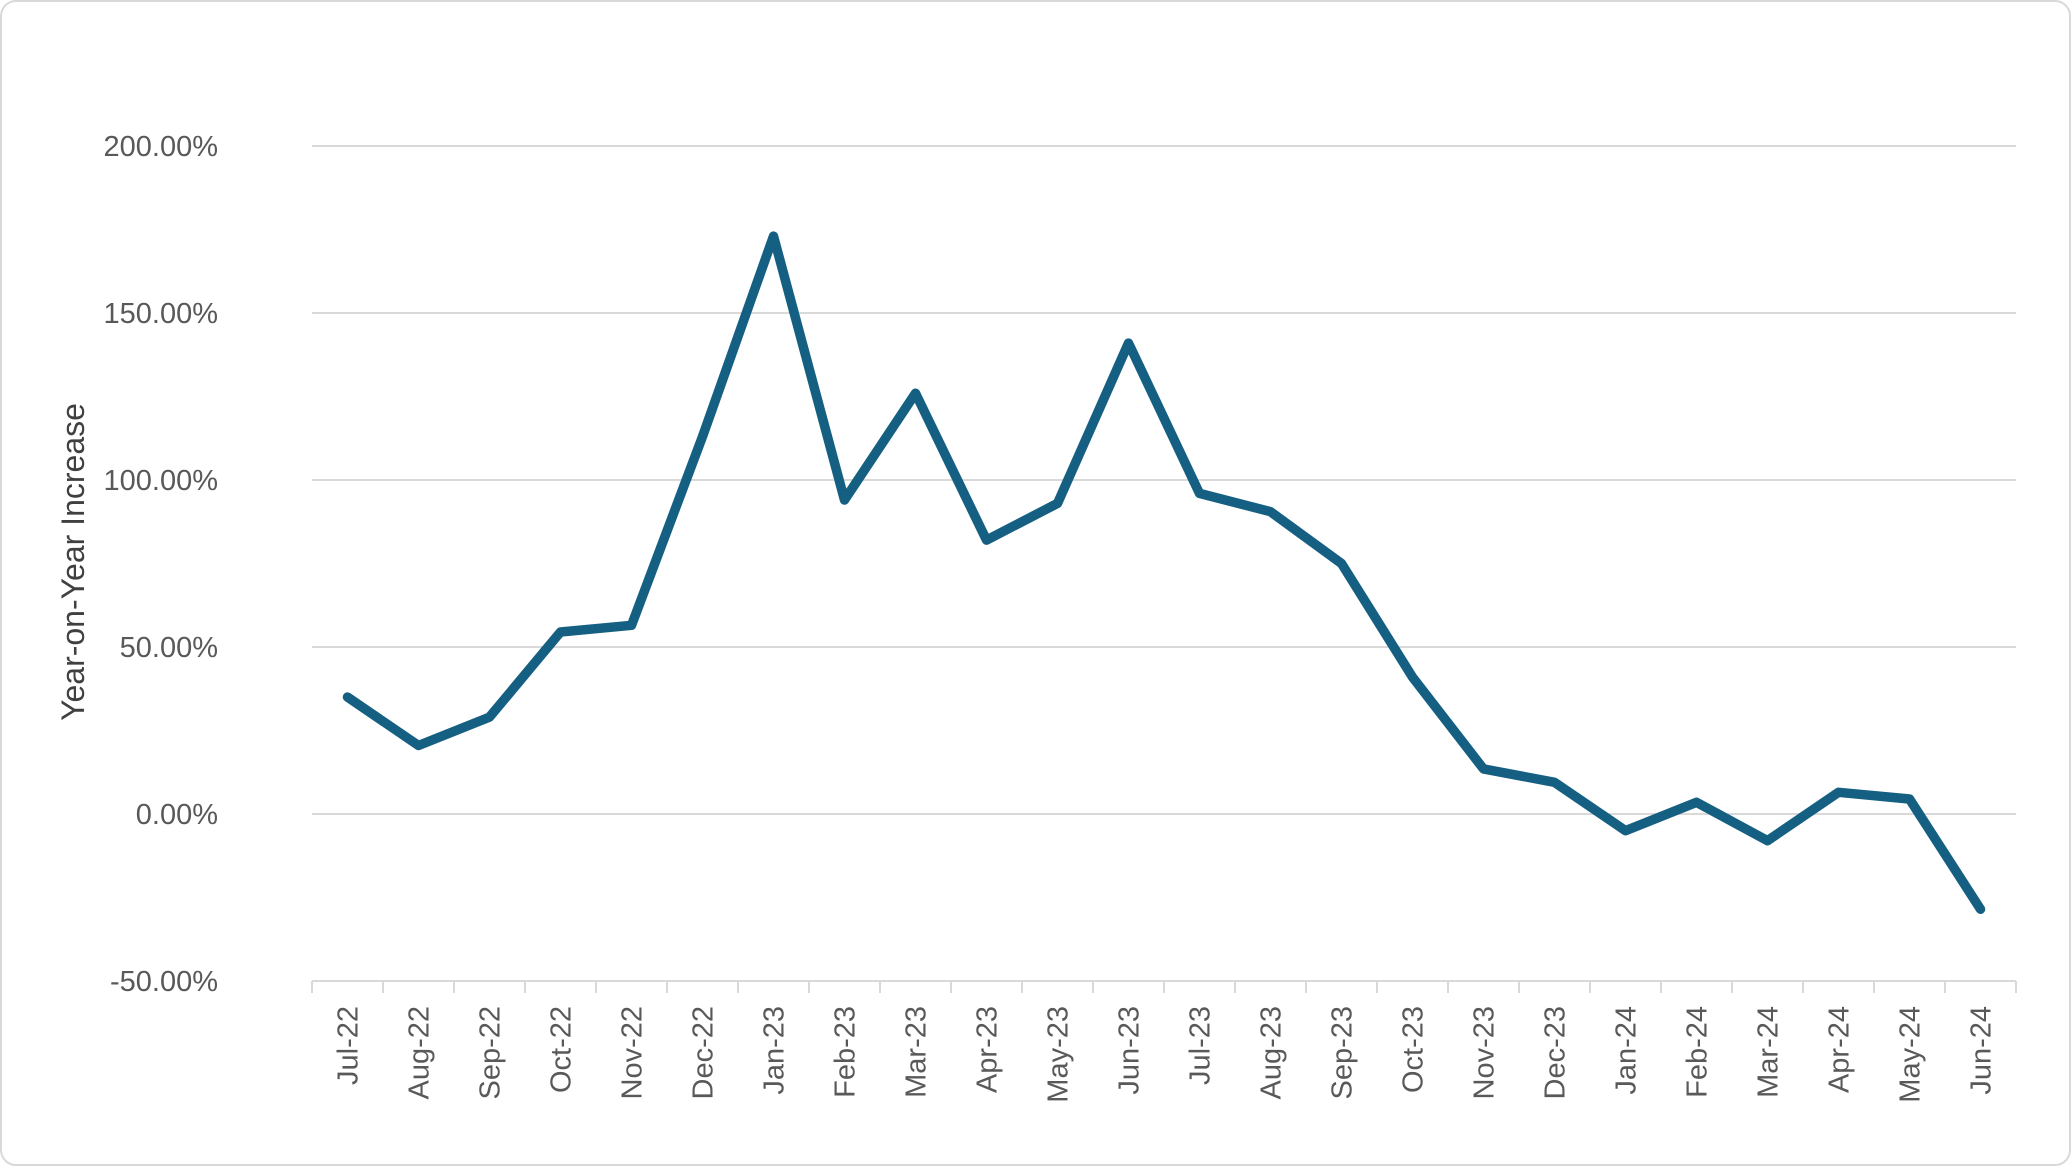 This screenshot has height=1166, width=2071. I want to click on y-tick-label: 0.00%, so click(177, 815).